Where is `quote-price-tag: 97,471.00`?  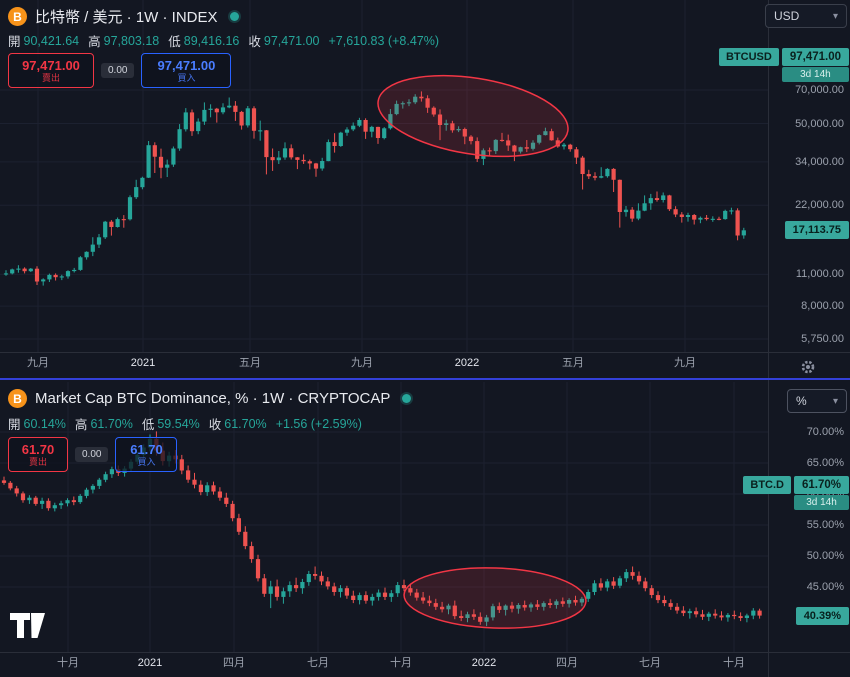
quote-price-tag: 97,471.00 is located at coordinates (815, 57).